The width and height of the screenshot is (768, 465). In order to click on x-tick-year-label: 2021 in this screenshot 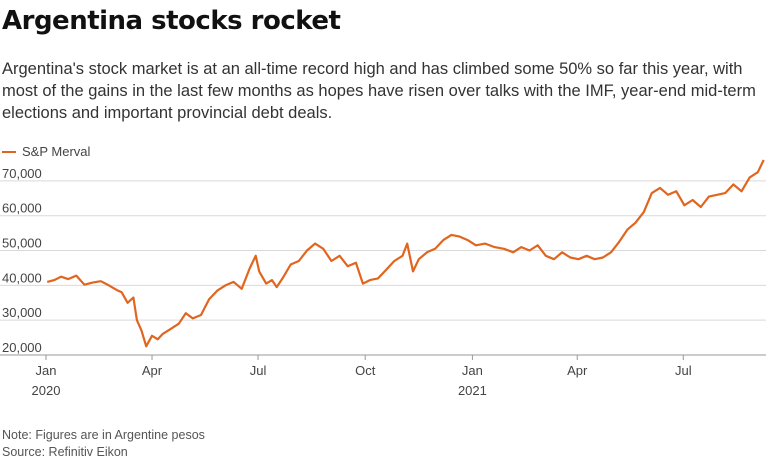, I will do `click(472, 390)`.